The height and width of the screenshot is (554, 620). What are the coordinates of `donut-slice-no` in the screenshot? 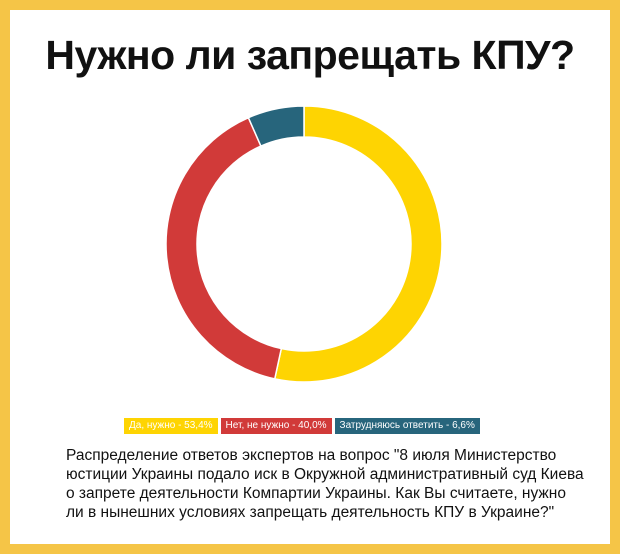 It's located at (224, 248).